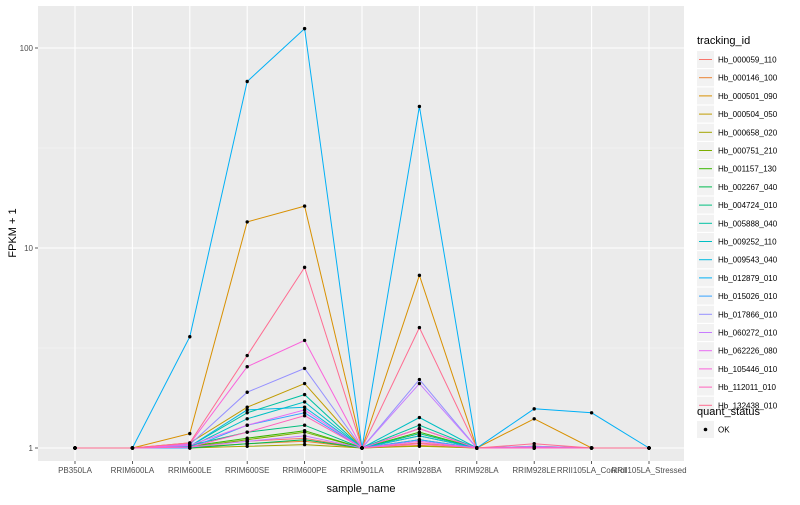 This screenshot has width=800, height=505. I want to click on legend-label: Hb_000501_090, so click(748, 96).